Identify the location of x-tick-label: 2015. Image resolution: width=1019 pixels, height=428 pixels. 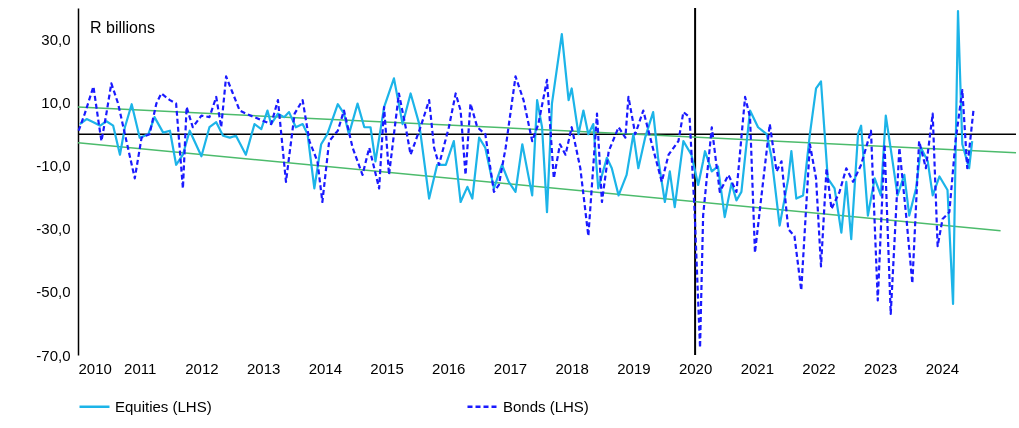
(387, 368).